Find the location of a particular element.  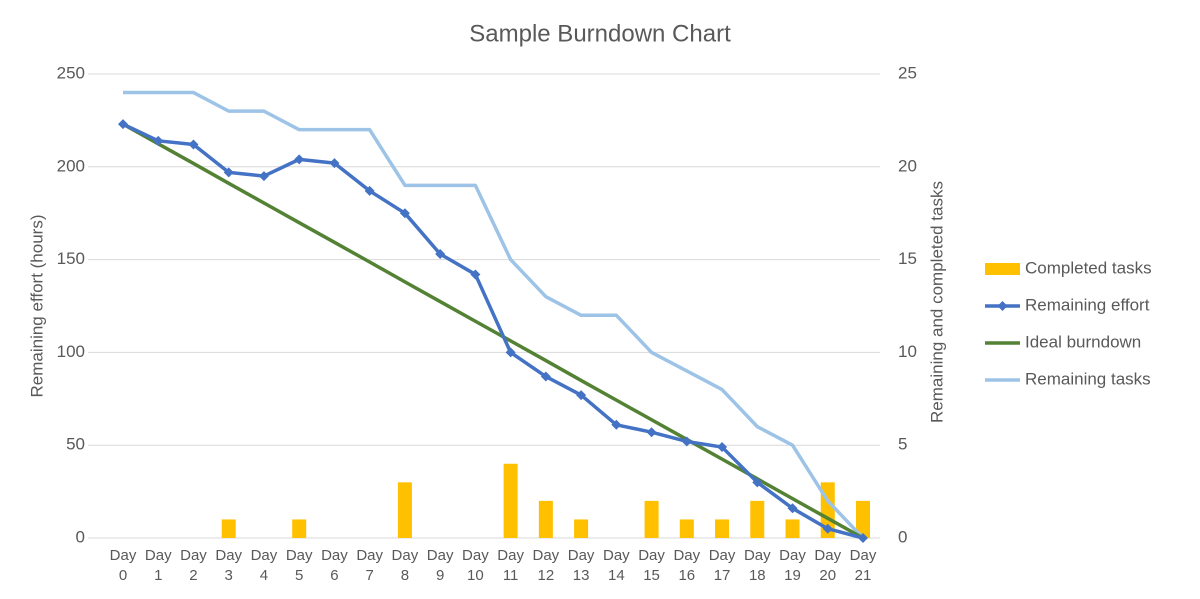

x-tick-label: Day 7 is located at coordinates (369, 565).